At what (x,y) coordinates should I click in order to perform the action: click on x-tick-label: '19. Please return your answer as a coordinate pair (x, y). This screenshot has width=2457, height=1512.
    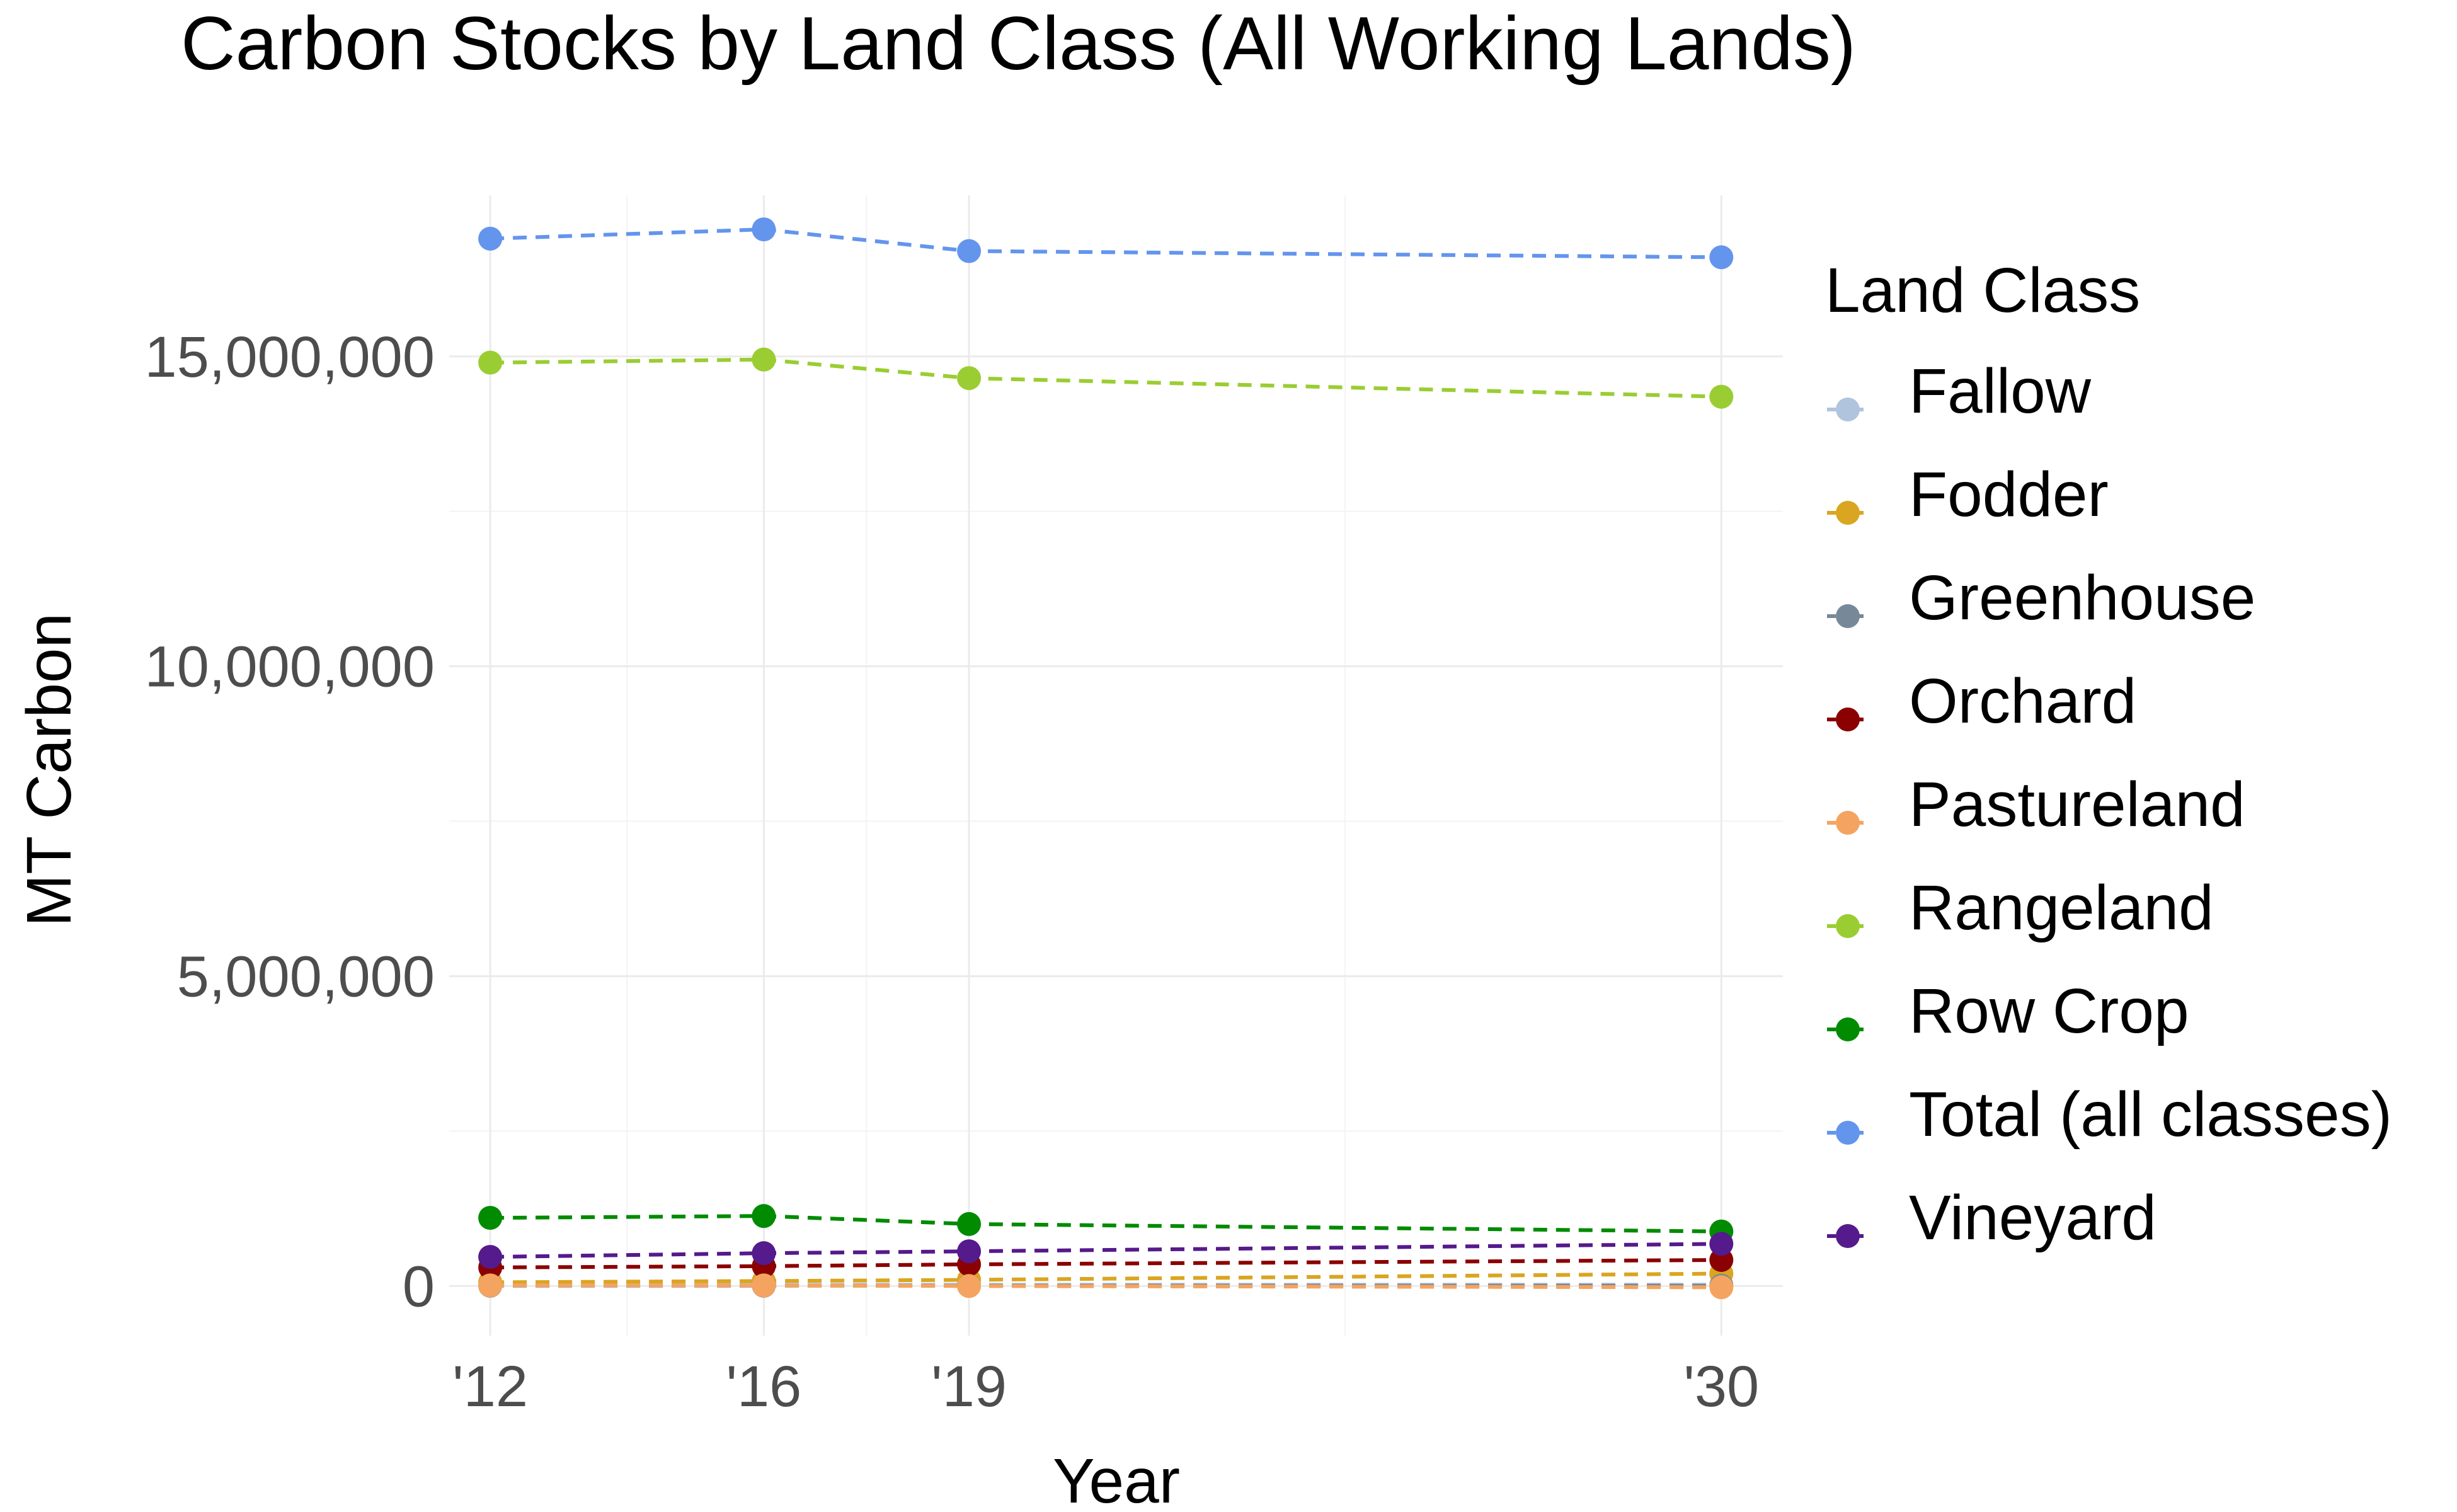
    Looking at the image, I should click on (969, 1386).